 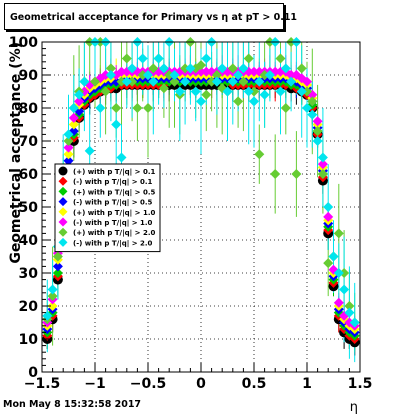 What do you see at coordinates (42, 384) in the screenshot?
I see `x-tick-label: −1.5` at bounding box center [42, 384].